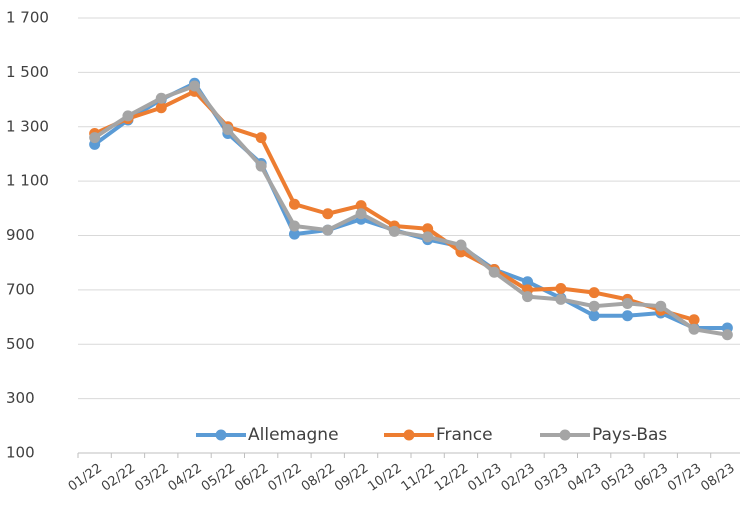  I want to click on y-tick-label: 1 500, so click(27, 72).